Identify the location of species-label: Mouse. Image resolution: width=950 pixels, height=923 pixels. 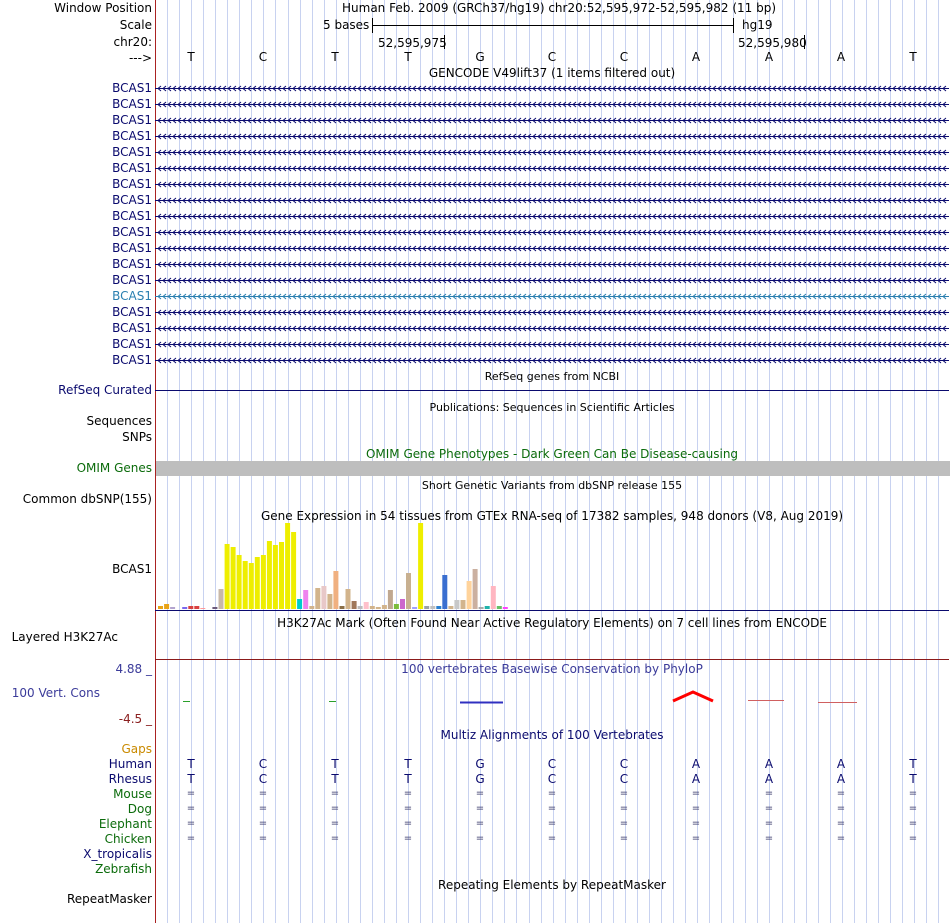
(132, 794).